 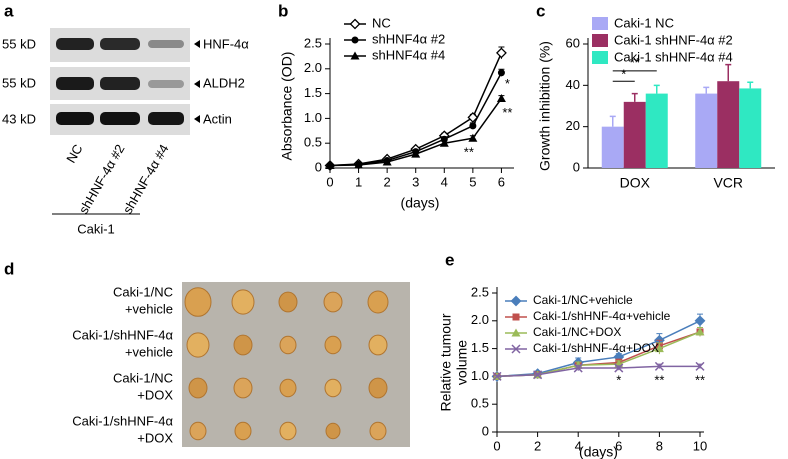 What do you see at coordinates (358, 181) in the screenshot?
I see `x-tick-label: 1` at bounding box center [358, 181].